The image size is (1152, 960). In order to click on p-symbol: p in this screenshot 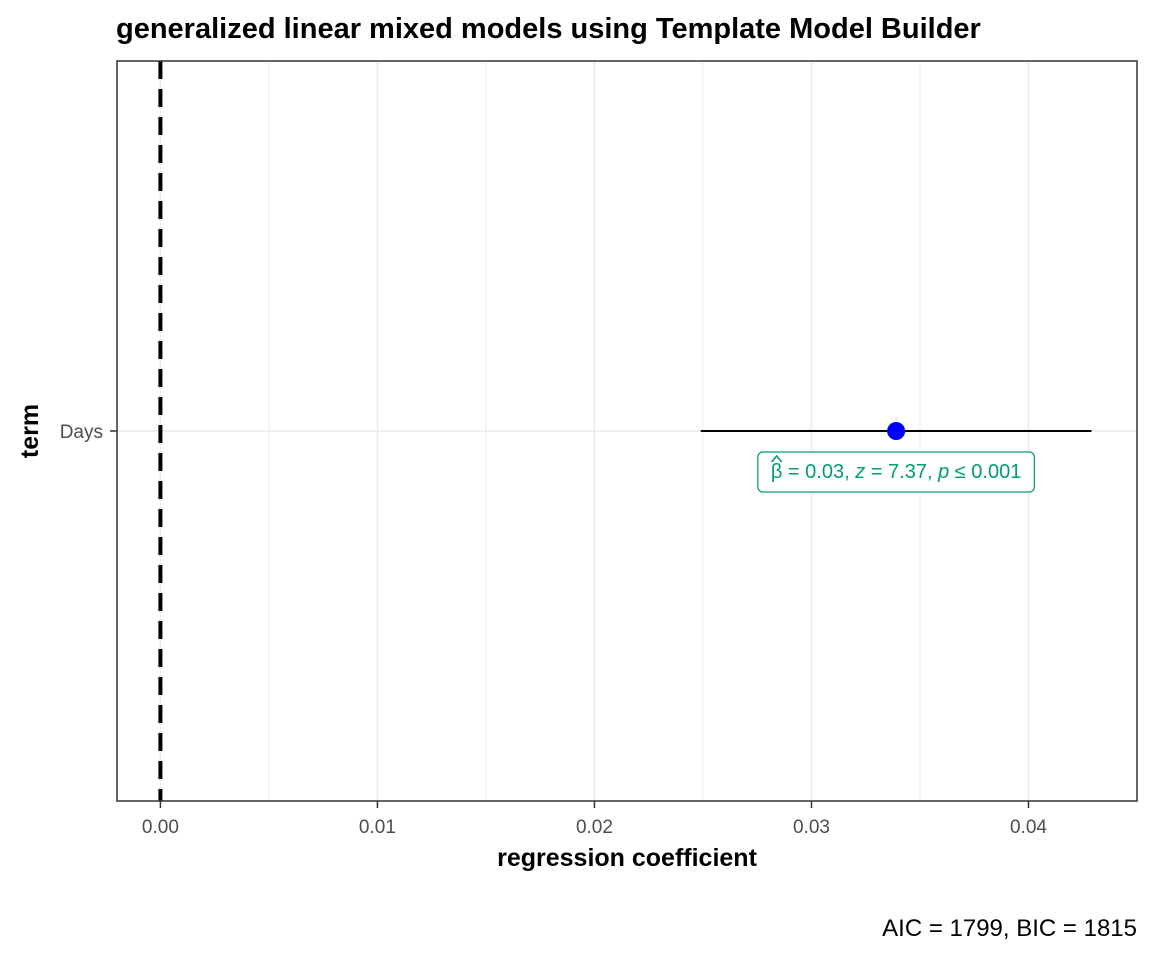, I will do `click(943, 472)`.